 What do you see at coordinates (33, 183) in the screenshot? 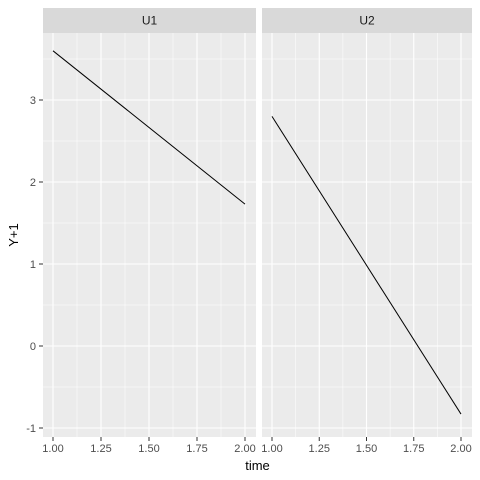
I see `y-tick-label: 2` at bounding box center [33, 183].